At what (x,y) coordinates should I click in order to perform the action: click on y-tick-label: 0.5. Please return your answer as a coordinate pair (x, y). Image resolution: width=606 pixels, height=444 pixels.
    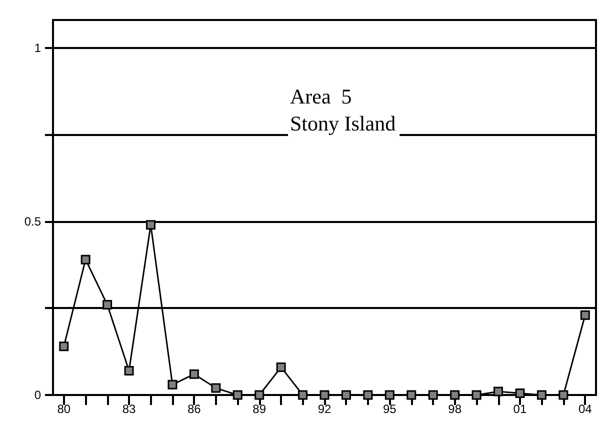
    Looking at the image, I should click on (33, 221).